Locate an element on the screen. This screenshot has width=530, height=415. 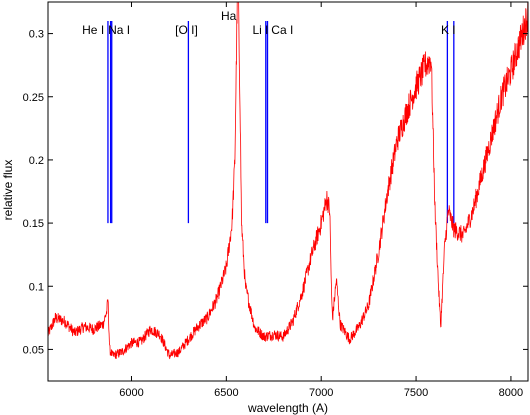
x-tick-label: 8000 is located at coordinates (511, 393).